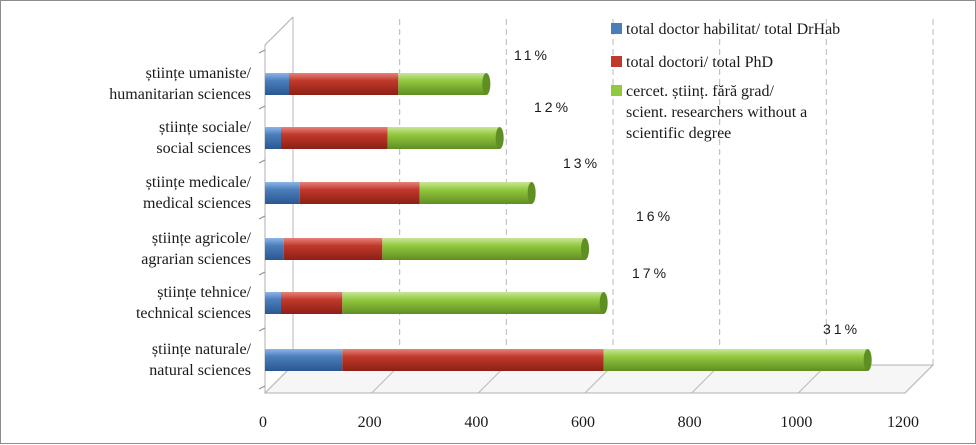  Describe the element at coordinates (180, 84) in the screenshot. I see `category-label: științe umaniste/humanitarian sciences` at that location.